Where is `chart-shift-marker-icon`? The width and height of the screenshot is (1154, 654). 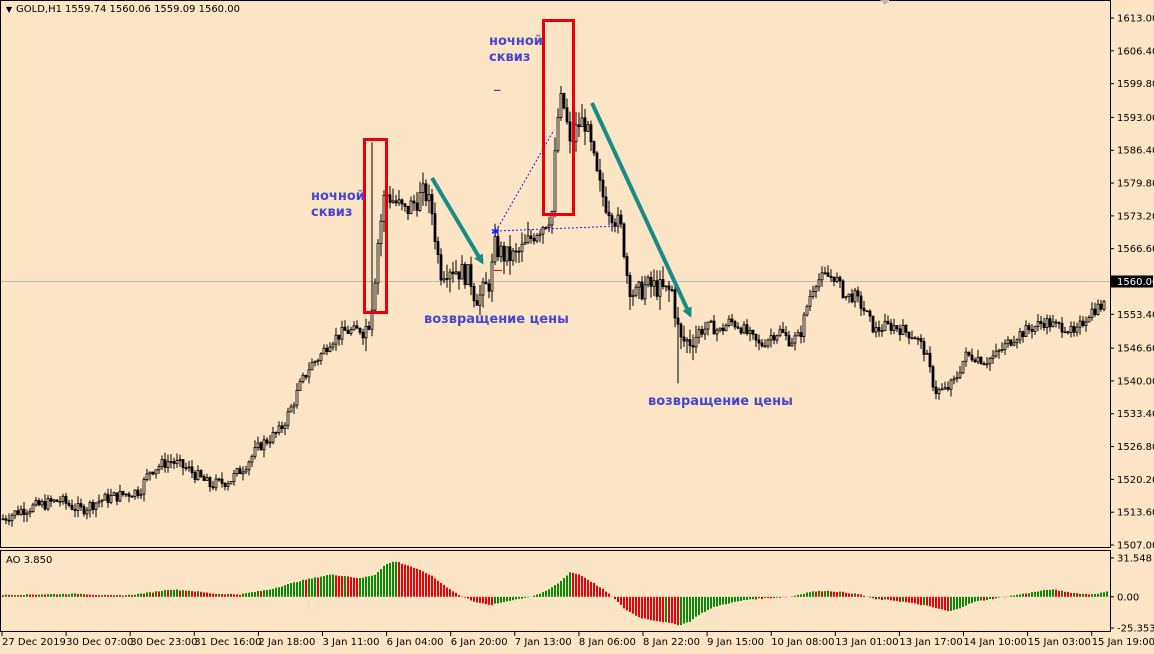 chart-shift-marker-icon is located at coordinates (885, 2).